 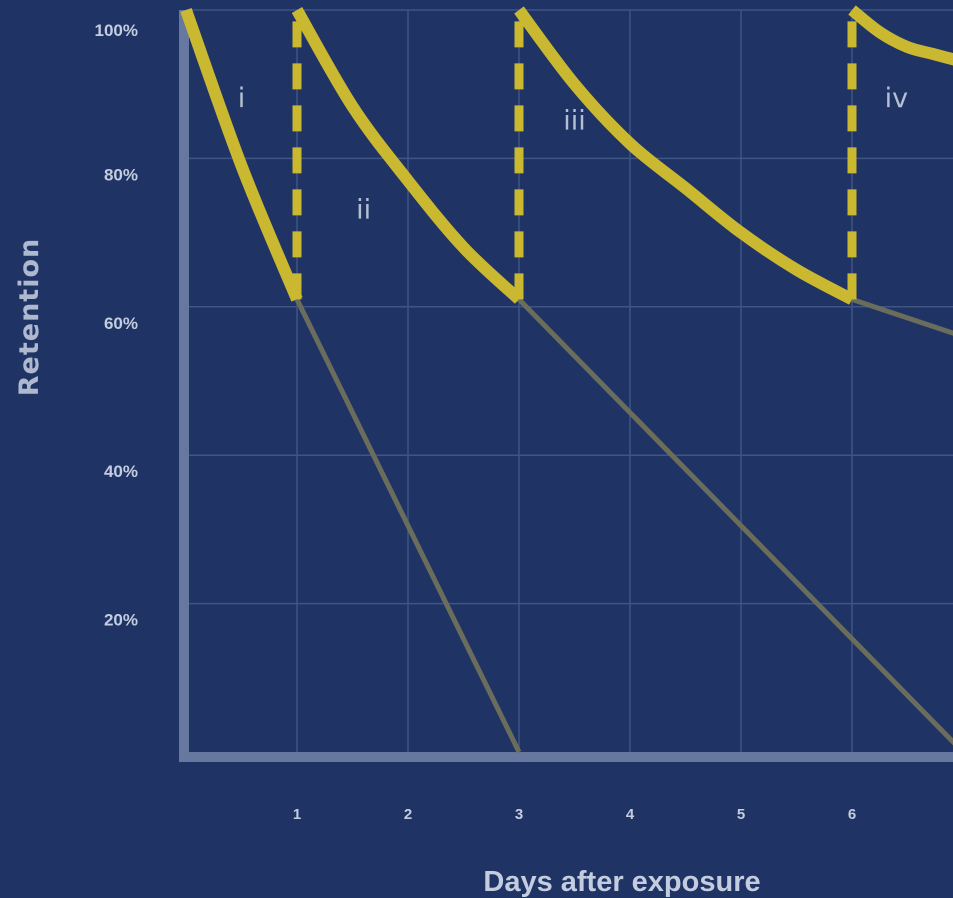 What do you see at coordinates (121, 471) in the screenshot?
I see `y-tick-label: 40%` at bounding box center [121, 471].